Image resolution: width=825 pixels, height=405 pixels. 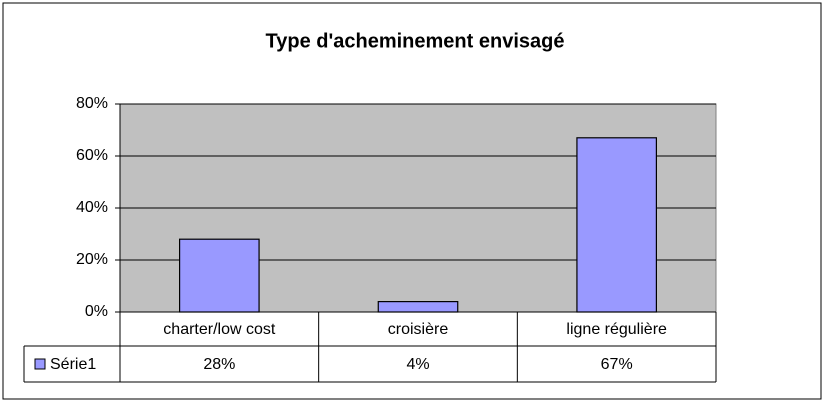 What do you see at coordinates (96, 311) in the screenshot?
I see `y-tick-label: 0%` at bounding box center [96, 311].